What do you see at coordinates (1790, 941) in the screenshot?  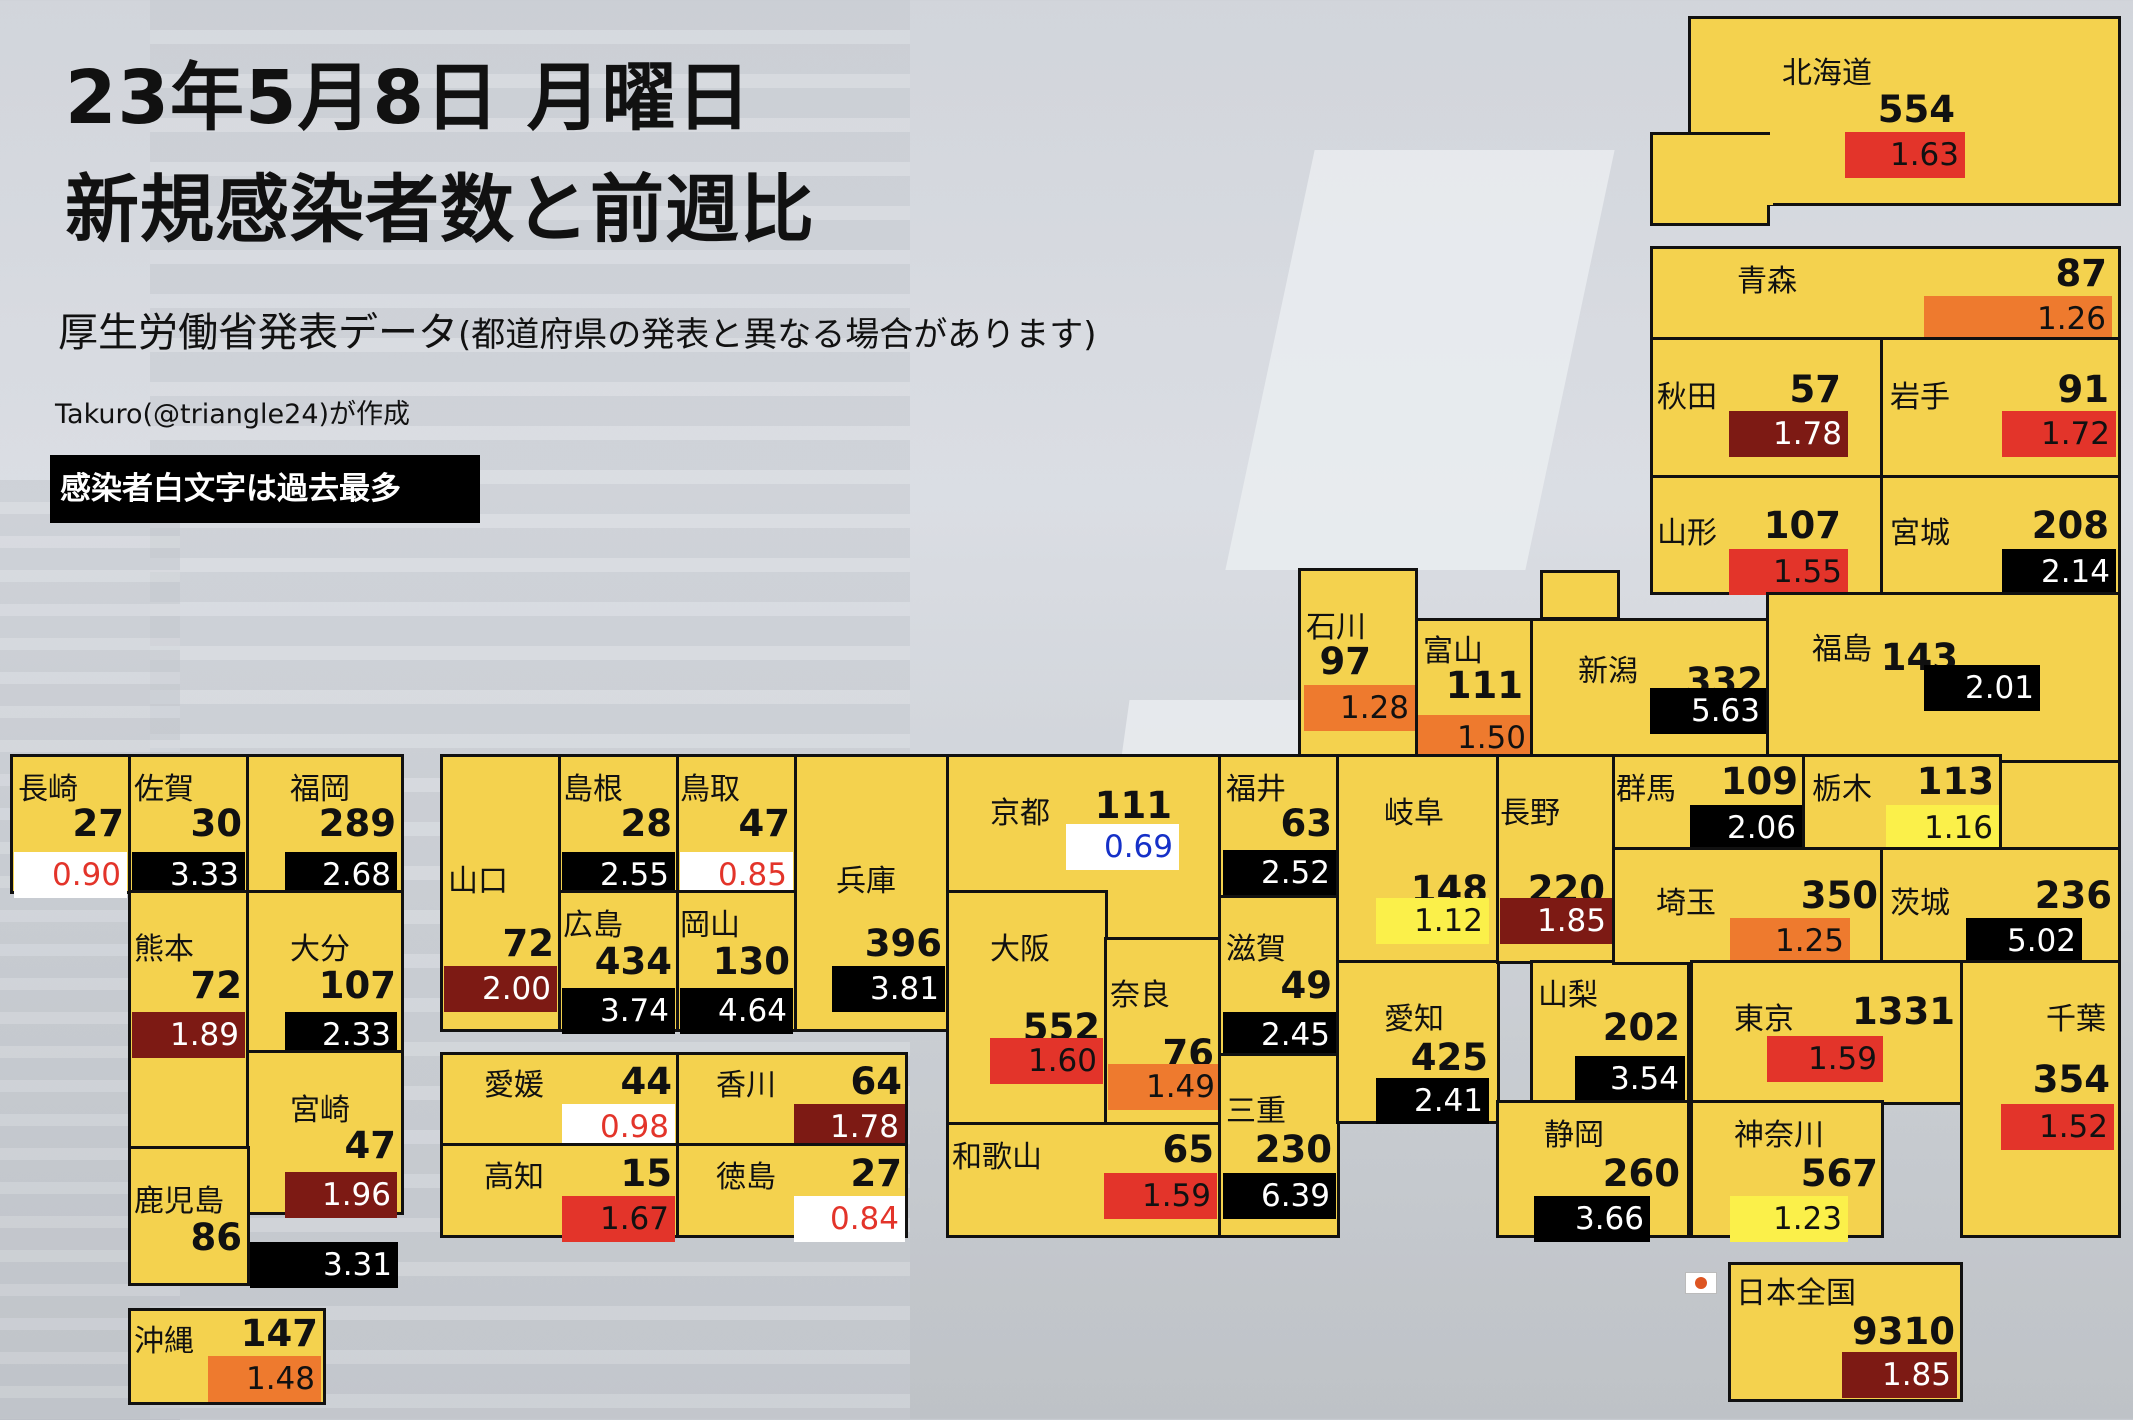 I see `saitama-ratio: 1.25` at bounding box center [1790, 941].